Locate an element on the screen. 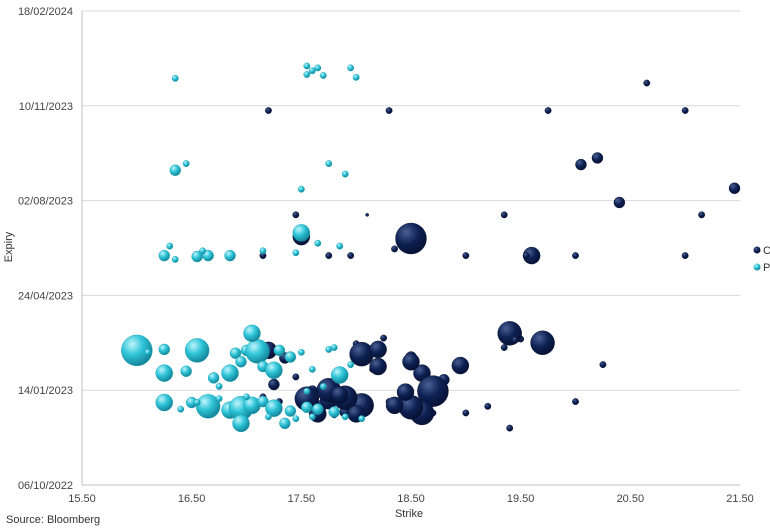 Image resolution: width=770 pixels, height=528 pixels. x-tick-label: 15.50 is located at coordinates (82, 499).